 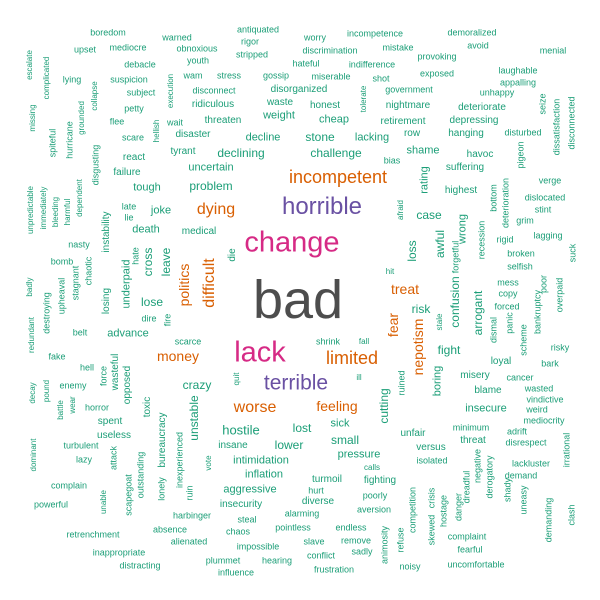 I want to click on word-verge: verge, so click(x=550, y=180).